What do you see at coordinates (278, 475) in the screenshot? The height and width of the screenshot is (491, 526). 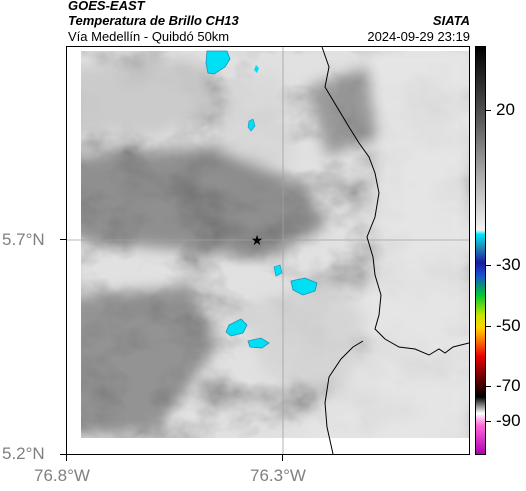 I see `longitude-label-76-3: 76.3°W` at bounding box center [278, 475].